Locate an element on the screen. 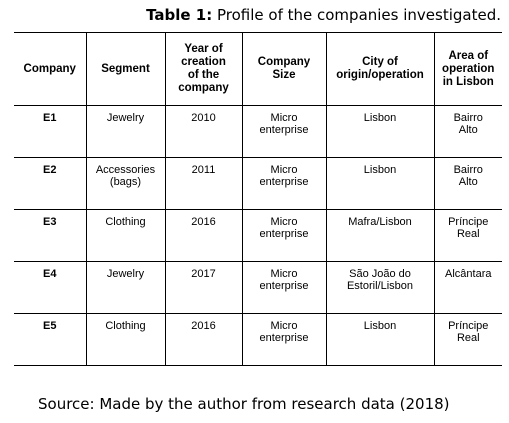 Image resolution: width=509 pixels, height=423 pixels. header-cell: Year of creation of the company is located at coordinates (203, 69).